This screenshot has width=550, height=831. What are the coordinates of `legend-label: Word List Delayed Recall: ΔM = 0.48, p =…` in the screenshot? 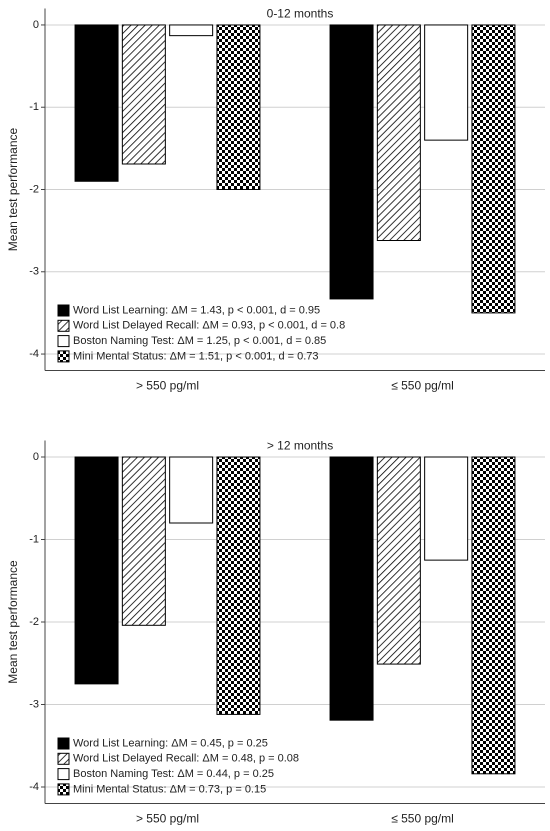 It's located at (186, 759).